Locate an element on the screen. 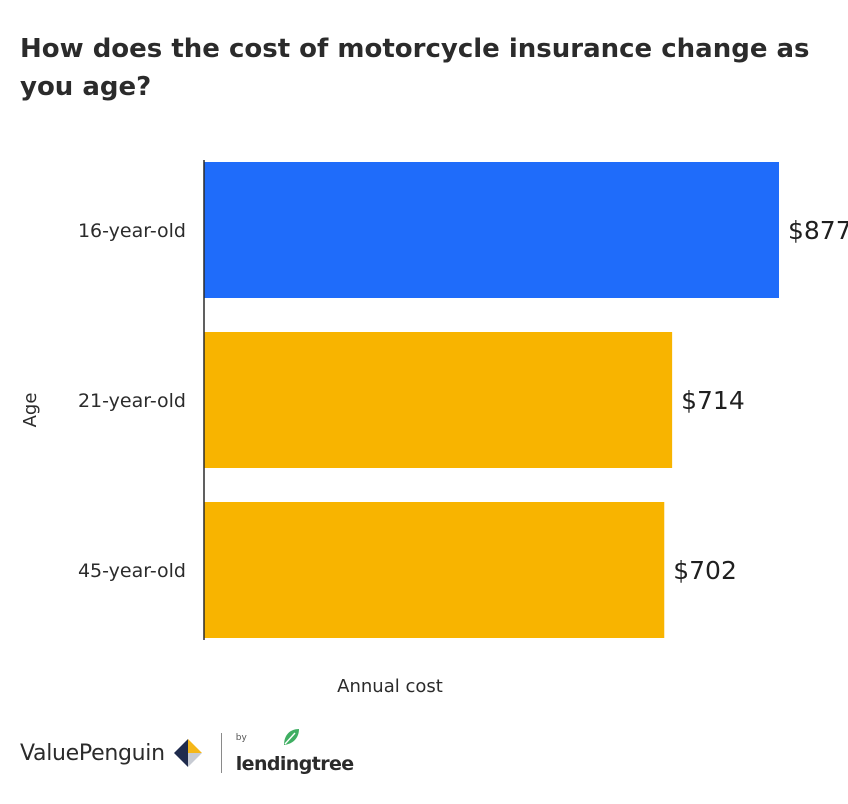  value-label: $702 is located at coordinates (705, 570).